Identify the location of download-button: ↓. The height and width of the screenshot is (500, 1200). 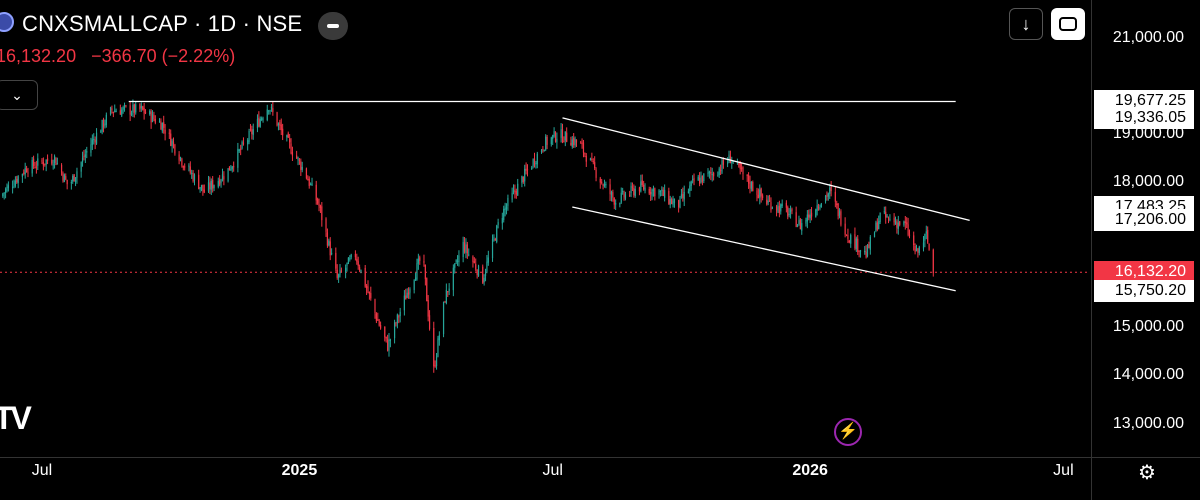
(1026, 24).